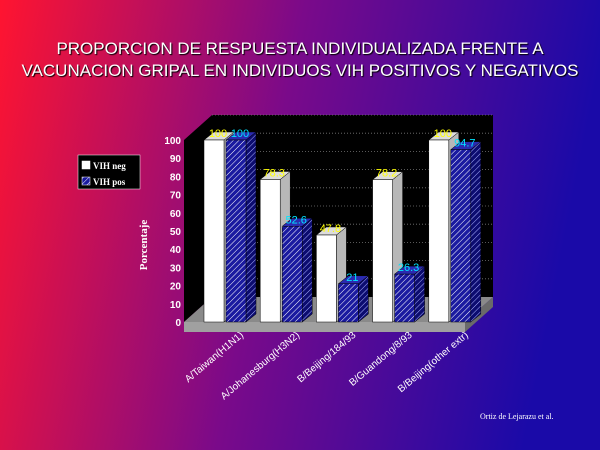 This screenshot has width=600, height=450. Describe the element at coordinates (295, 220) in the screenshot. I see `data-label: 52.6` at that location.